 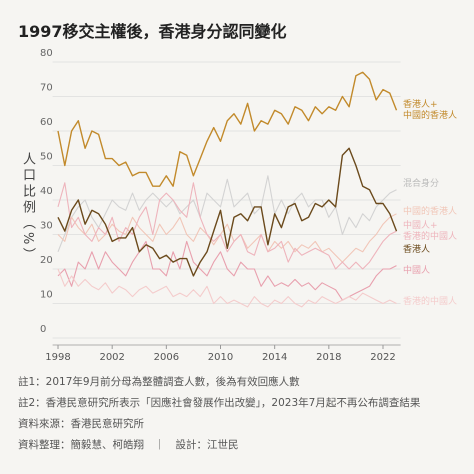 I want to click on y-tick-label: 20, so click(x=46, y=260).